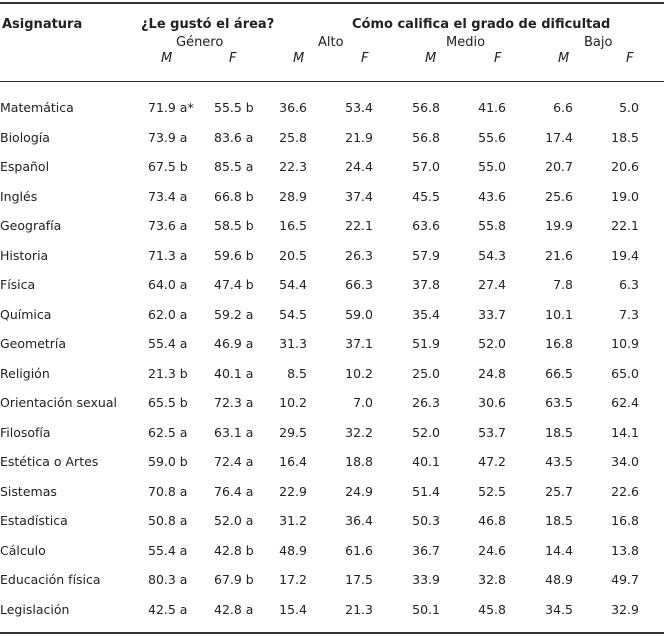 Image resolution: width=666 pixels, height=636 pixels. Describe the element at coordinates (498, 58) in the screenshot. I see `header-medium-f: F` at that location.